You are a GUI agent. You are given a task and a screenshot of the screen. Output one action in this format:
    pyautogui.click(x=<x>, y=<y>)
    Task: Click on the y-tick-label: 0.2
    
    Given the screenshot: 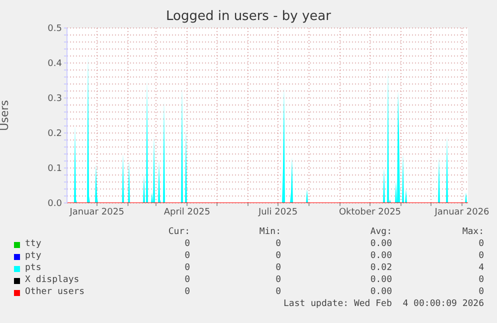 What is the action you would take?
    pyautogui.click(x=55, y=134)
    